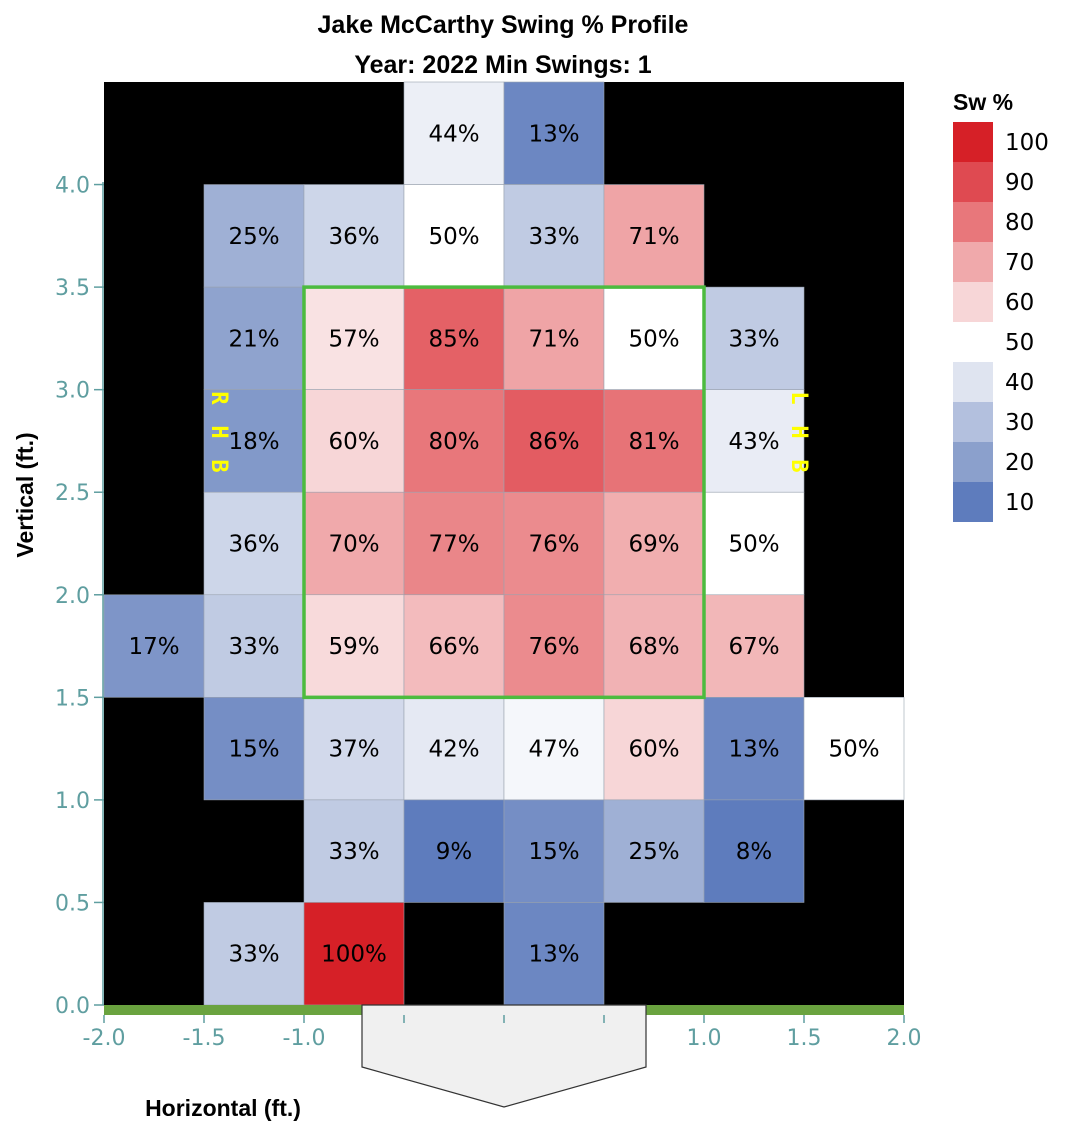 Image resolution: width=1075 pixels, height=1142 pixels. Describe the element at coordinates (218, 465) in the screenshot. I see `left-batter-side-letter: B` at that location.